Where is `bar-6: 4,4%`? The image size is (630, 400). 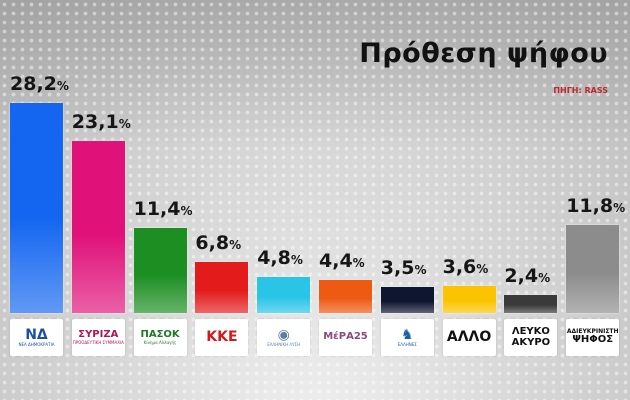
bar-6: 4,4% is located at coordinates (345, 156).